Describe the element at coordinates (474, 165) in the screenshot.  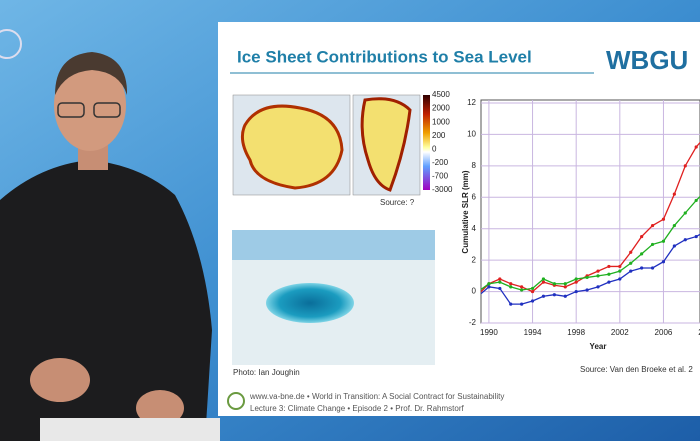
I see `y-tick-label: 8` at that location.